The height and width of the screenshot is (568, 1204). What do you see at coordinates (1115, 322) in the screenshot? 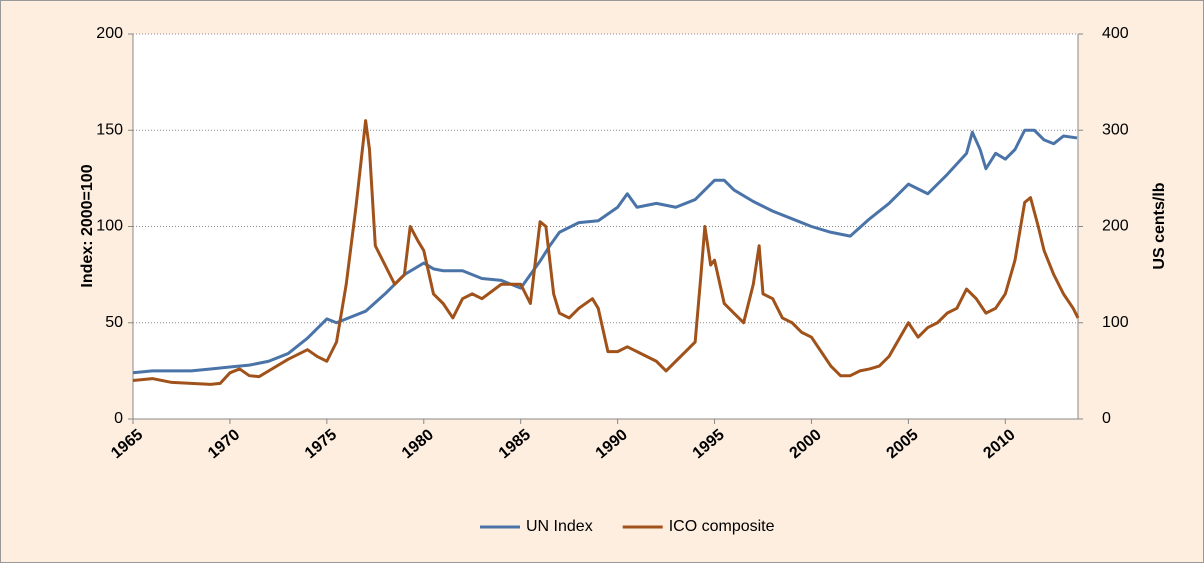
I see `y2-tick-label: 100` at bounding box center [1115, 322].